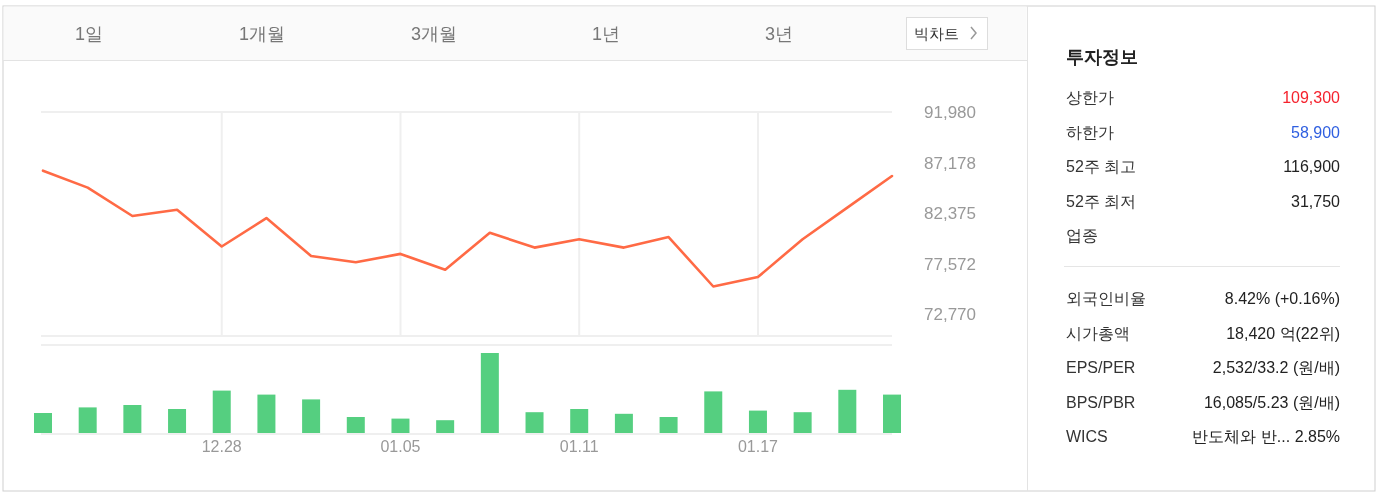  What do you see at coordinates (1315, 201) in the screenshot?
I see `text: 31,750` at bounding box center [1315, 201].